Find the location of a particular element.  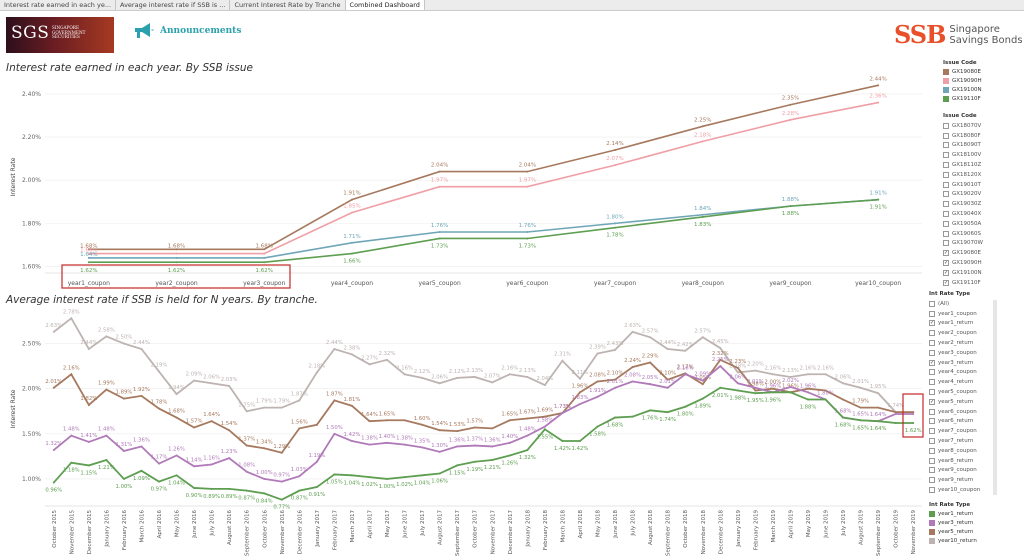

filter-item: ✓ GX19100N is located at coordinates (963, 273).